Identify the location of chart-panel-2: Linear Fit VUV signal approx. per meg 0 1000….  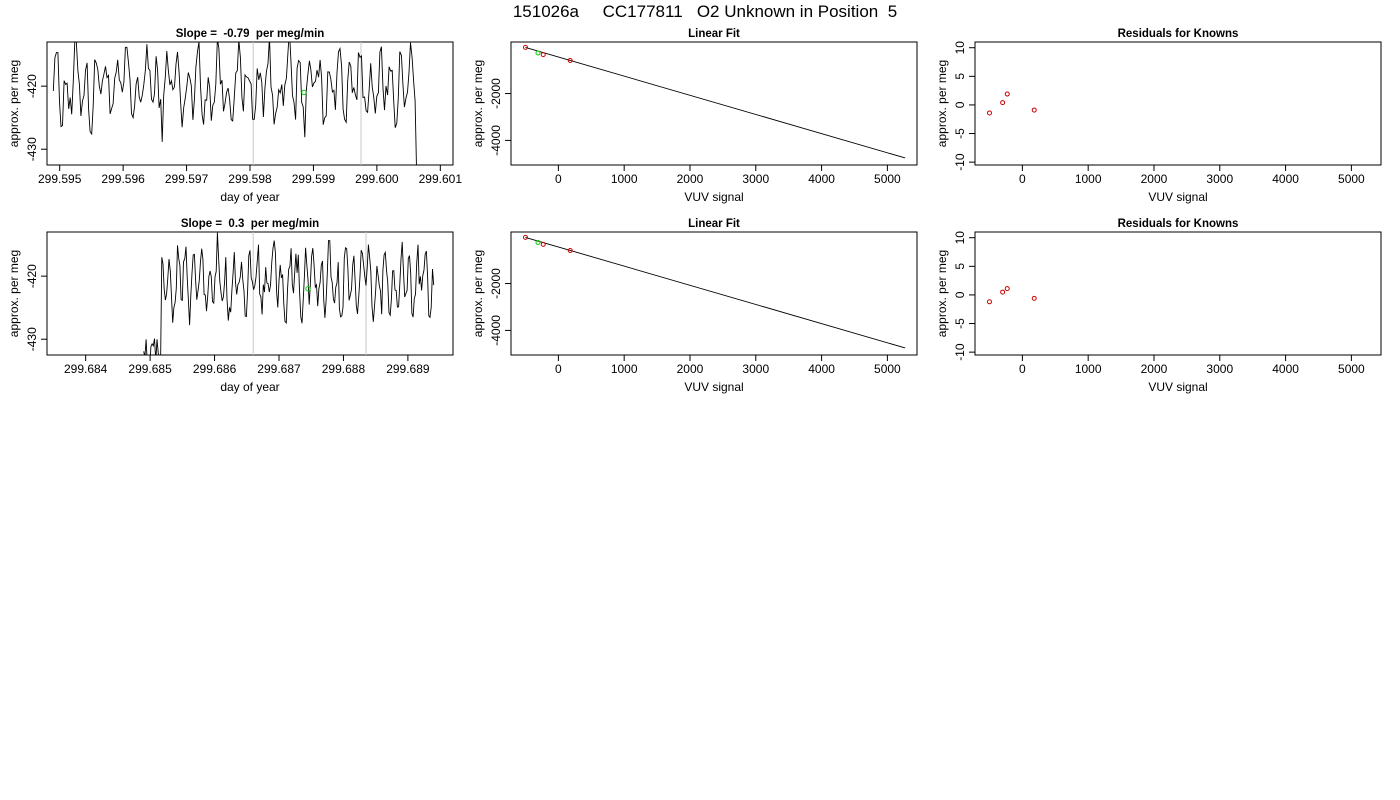
(694, 116).